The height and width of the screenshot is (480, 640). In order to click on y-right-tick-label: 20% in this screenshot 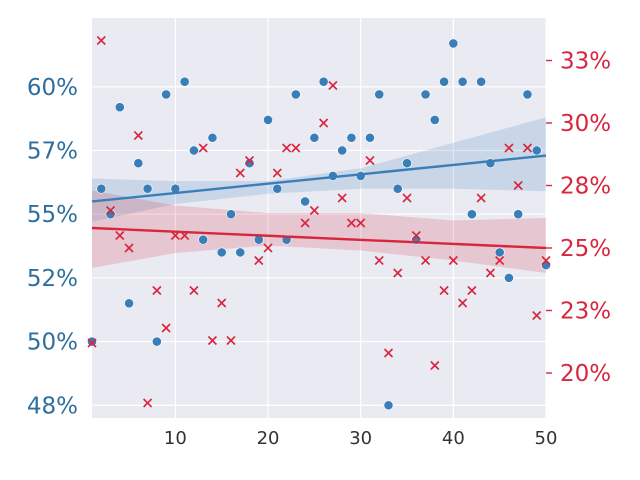, I will do `click(585, 374)`.